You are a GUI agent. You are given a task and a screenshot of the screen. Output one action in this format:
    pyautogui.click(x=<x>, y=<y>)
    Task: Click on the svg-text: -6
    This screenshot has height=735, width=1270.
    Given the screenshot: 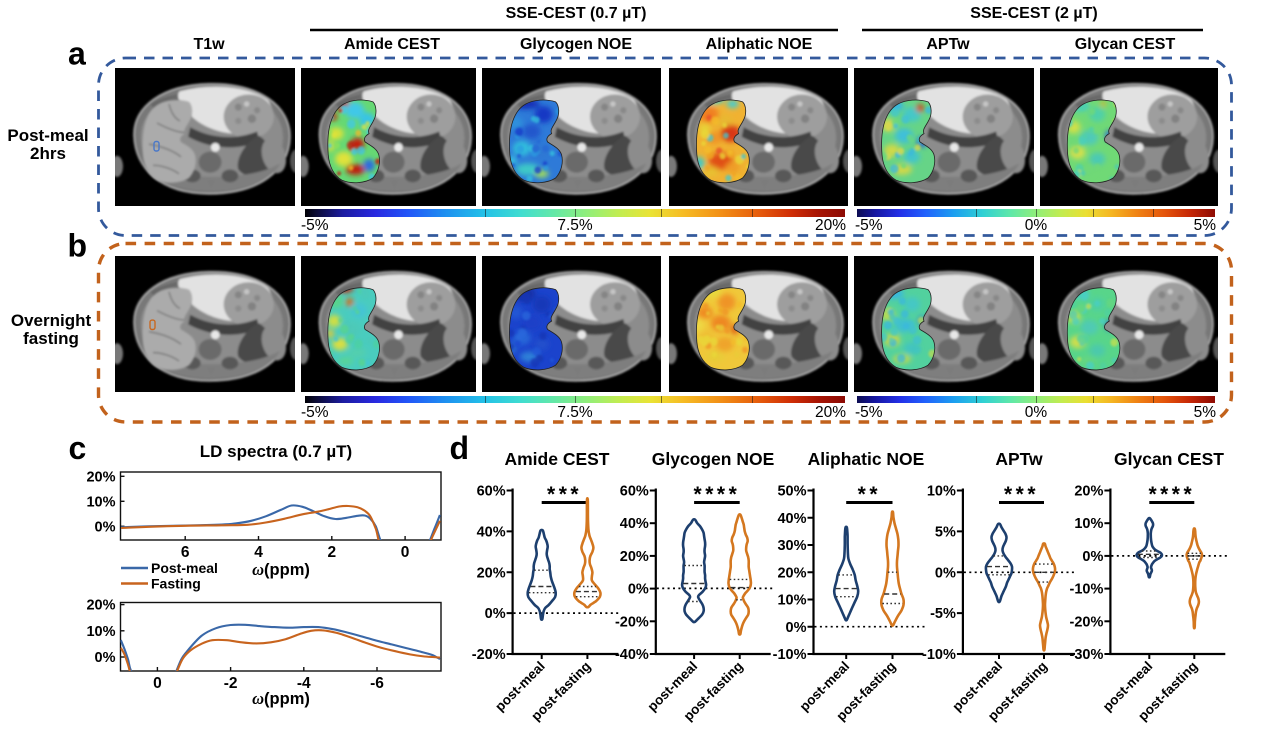 What is the action you would take?
    pyautogui.click(x=377, y=683)
    